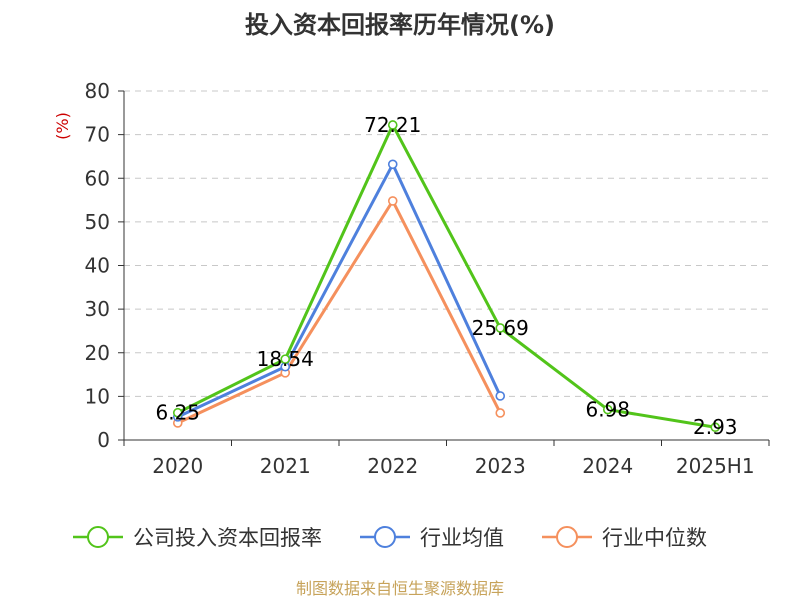 The height and width of the screenshot is (600, 800). I want to click on legend-label: 行业中位数, so click(654, 538).